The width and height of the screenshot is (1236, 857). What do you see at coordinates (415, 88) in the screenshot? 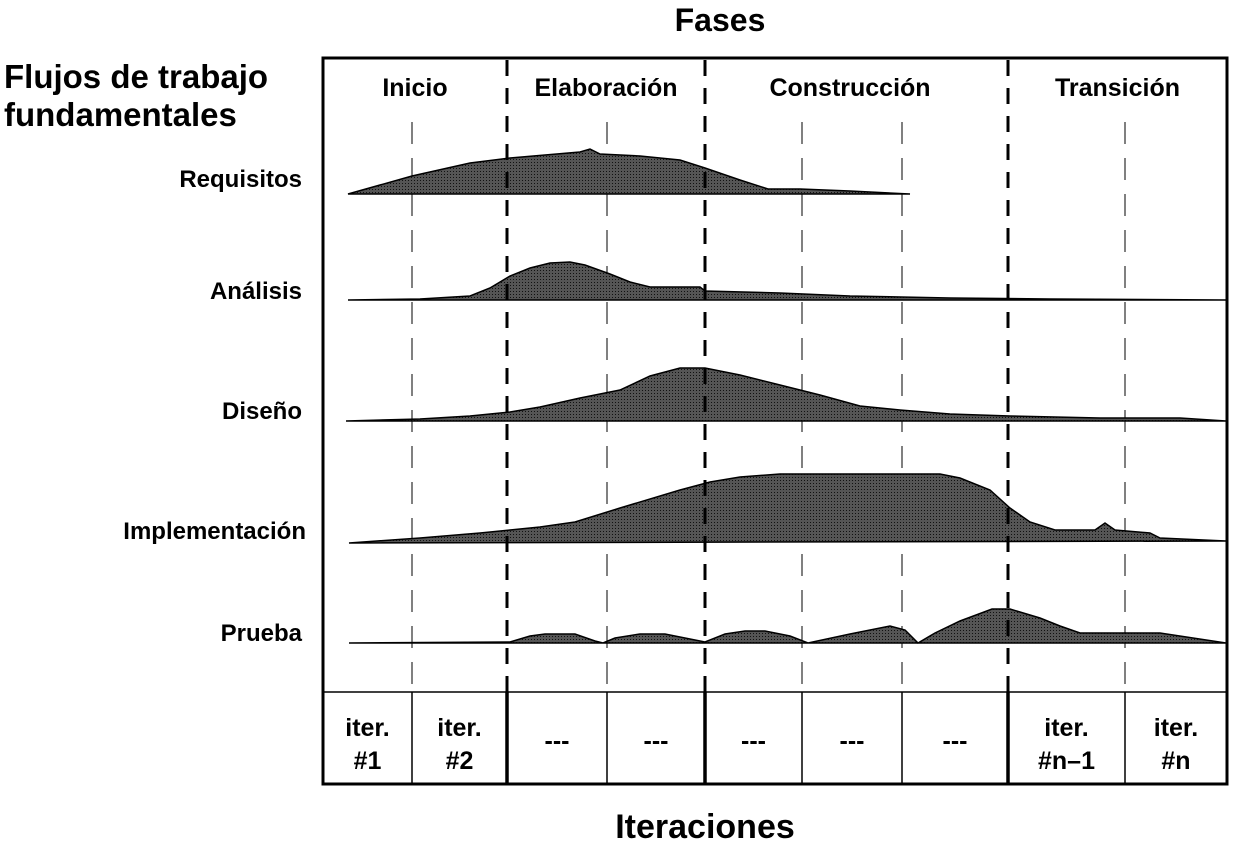
I see `phase-label-inicio: Inicio` at bounding box center [415, 88].